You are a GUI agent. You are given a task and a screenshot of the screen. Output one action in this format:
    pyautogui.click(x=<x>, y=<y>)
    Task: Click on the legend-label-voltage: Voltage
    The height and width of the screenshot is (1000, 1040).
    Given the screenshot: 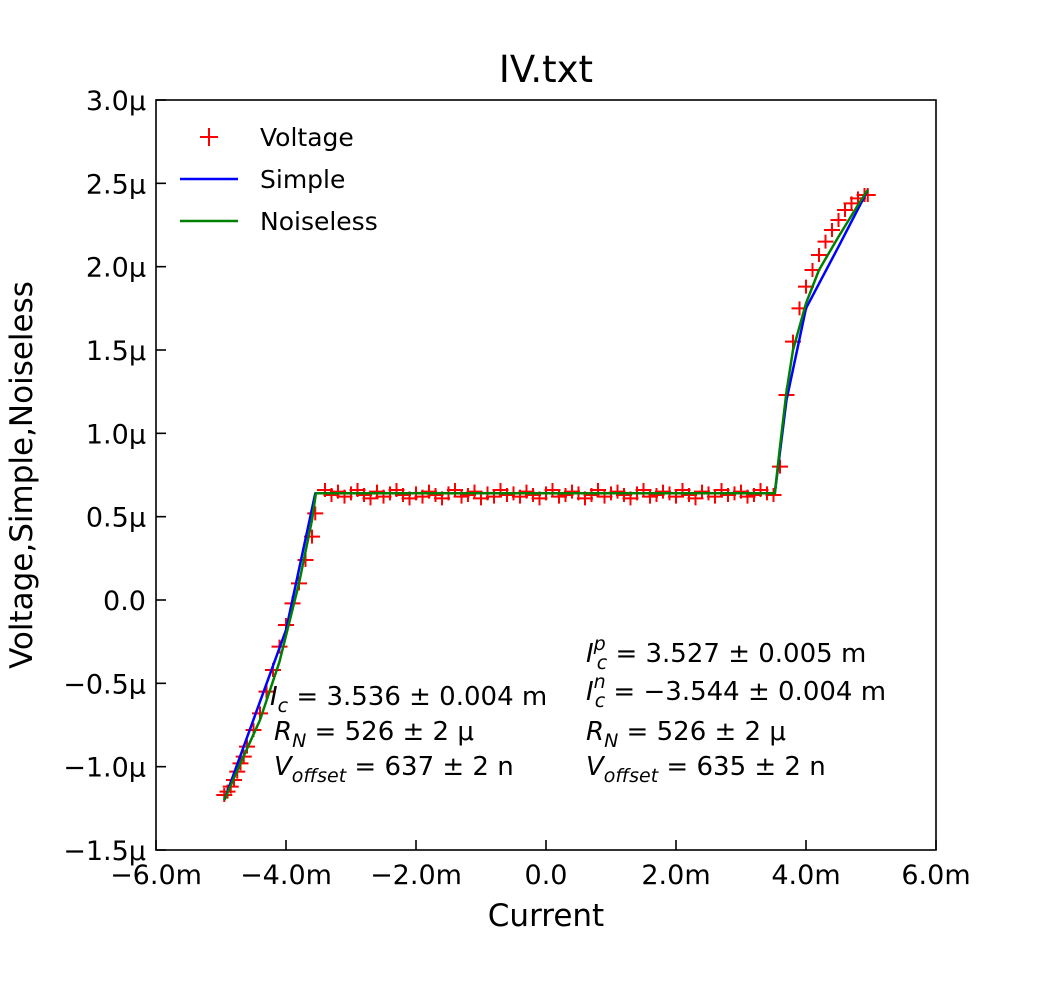 What is the action you would take?
    pyautogui.click(x=307, y=137)
    